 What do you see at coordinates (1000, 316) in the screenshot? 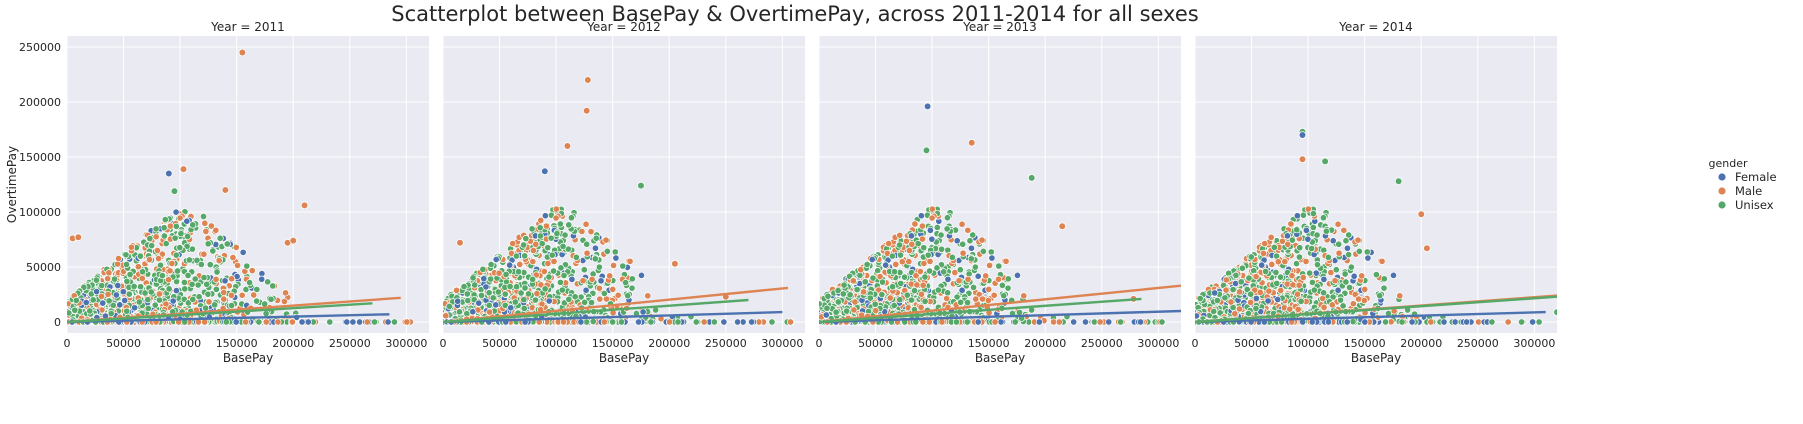
I see `regression-line-female` at bounding box center [1000, 316].